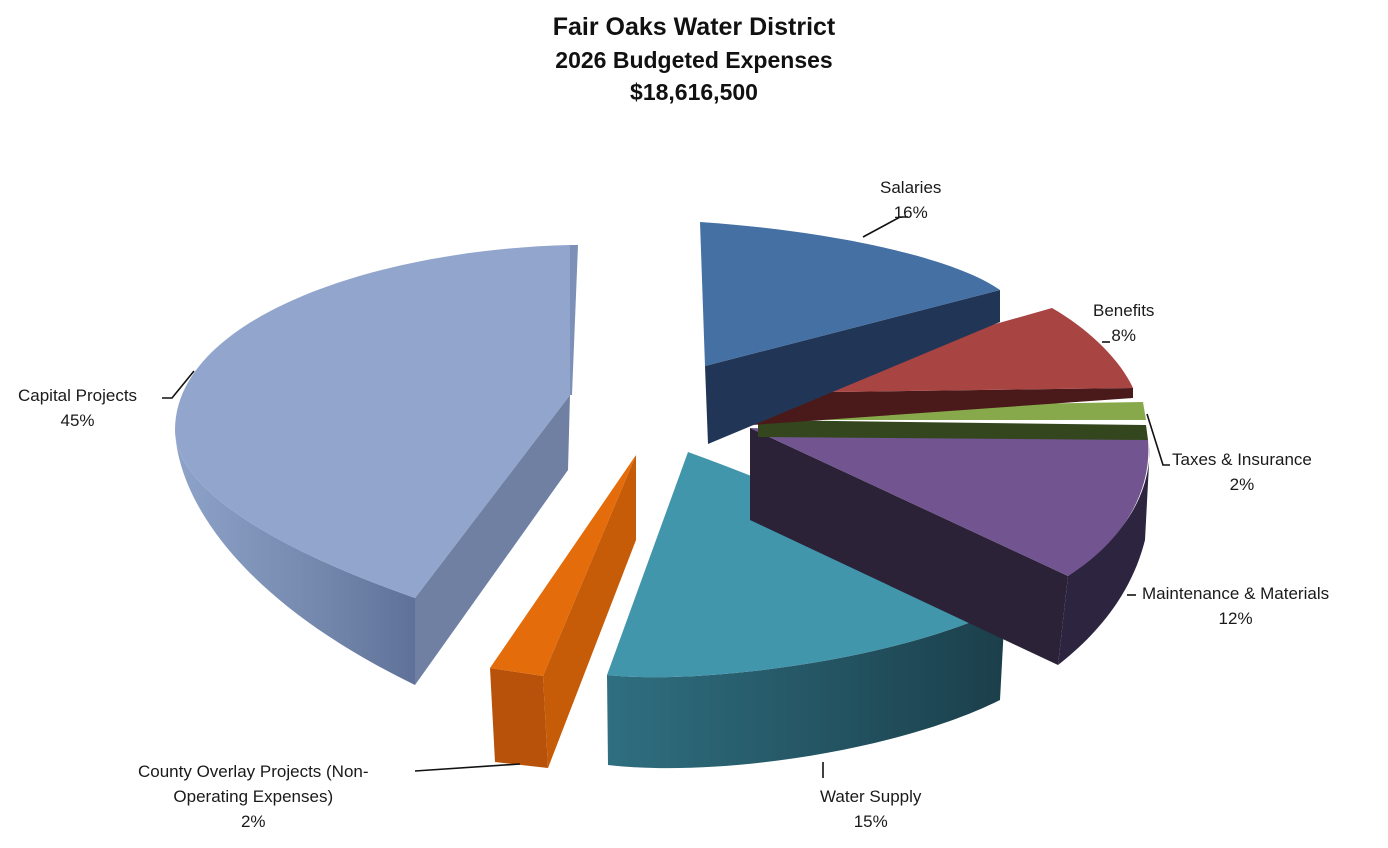 The height and width of the screenshot is (848, 1388). Describe the element at coordinates (1236, 593) in the screenshot. I see `label-maintenance-name: Maintenance & Materials` at that location.